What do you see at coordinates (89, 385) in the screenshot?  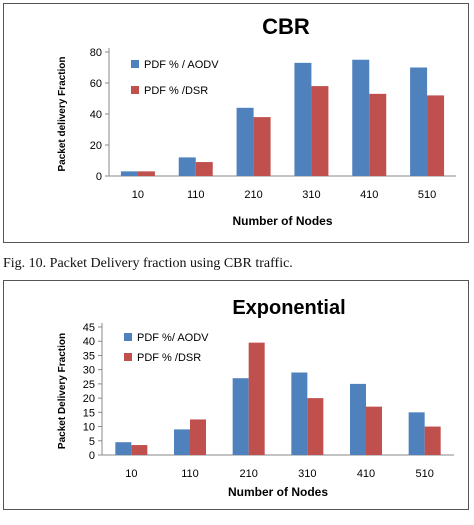 I see `y-tick-label: 25` at bounding box center [89, 385].